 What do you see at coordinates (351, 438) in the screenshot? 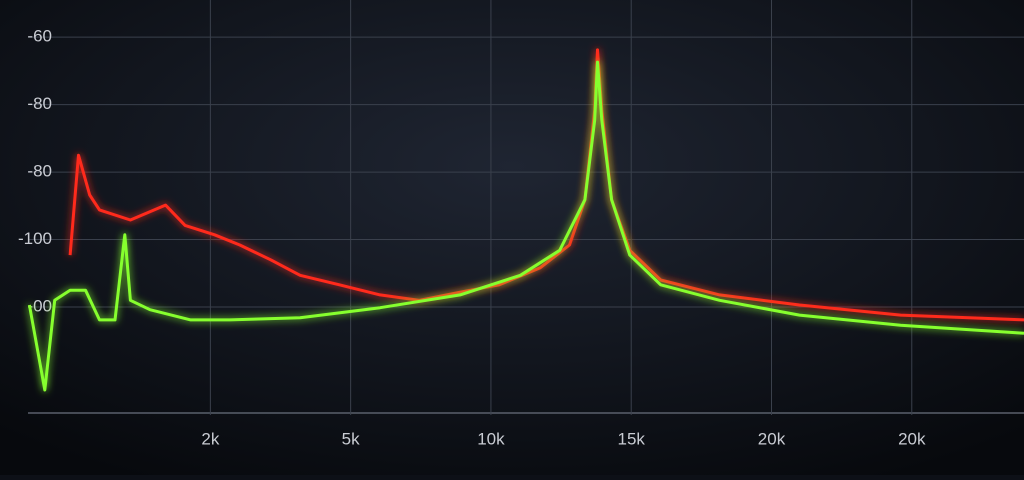
I see `x-tick-label: 5k` at bounding box center [351, 438].